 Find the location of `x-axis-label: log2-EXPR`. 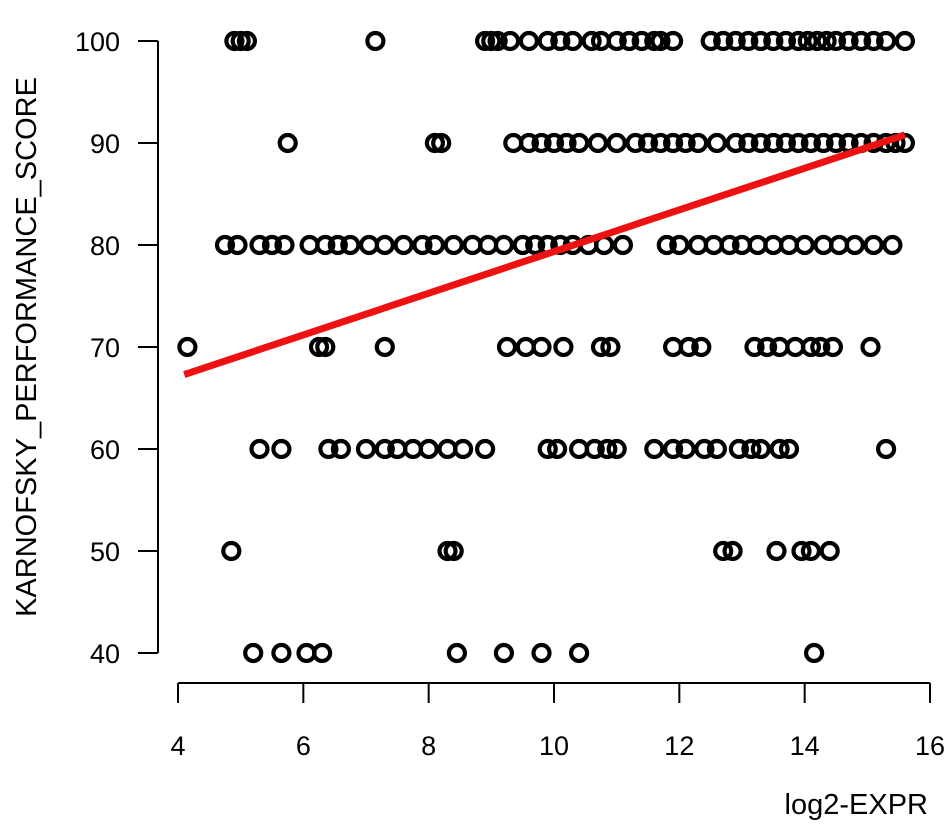

x-axis-label: log2-EXPR is located at coordinates (856, 805).